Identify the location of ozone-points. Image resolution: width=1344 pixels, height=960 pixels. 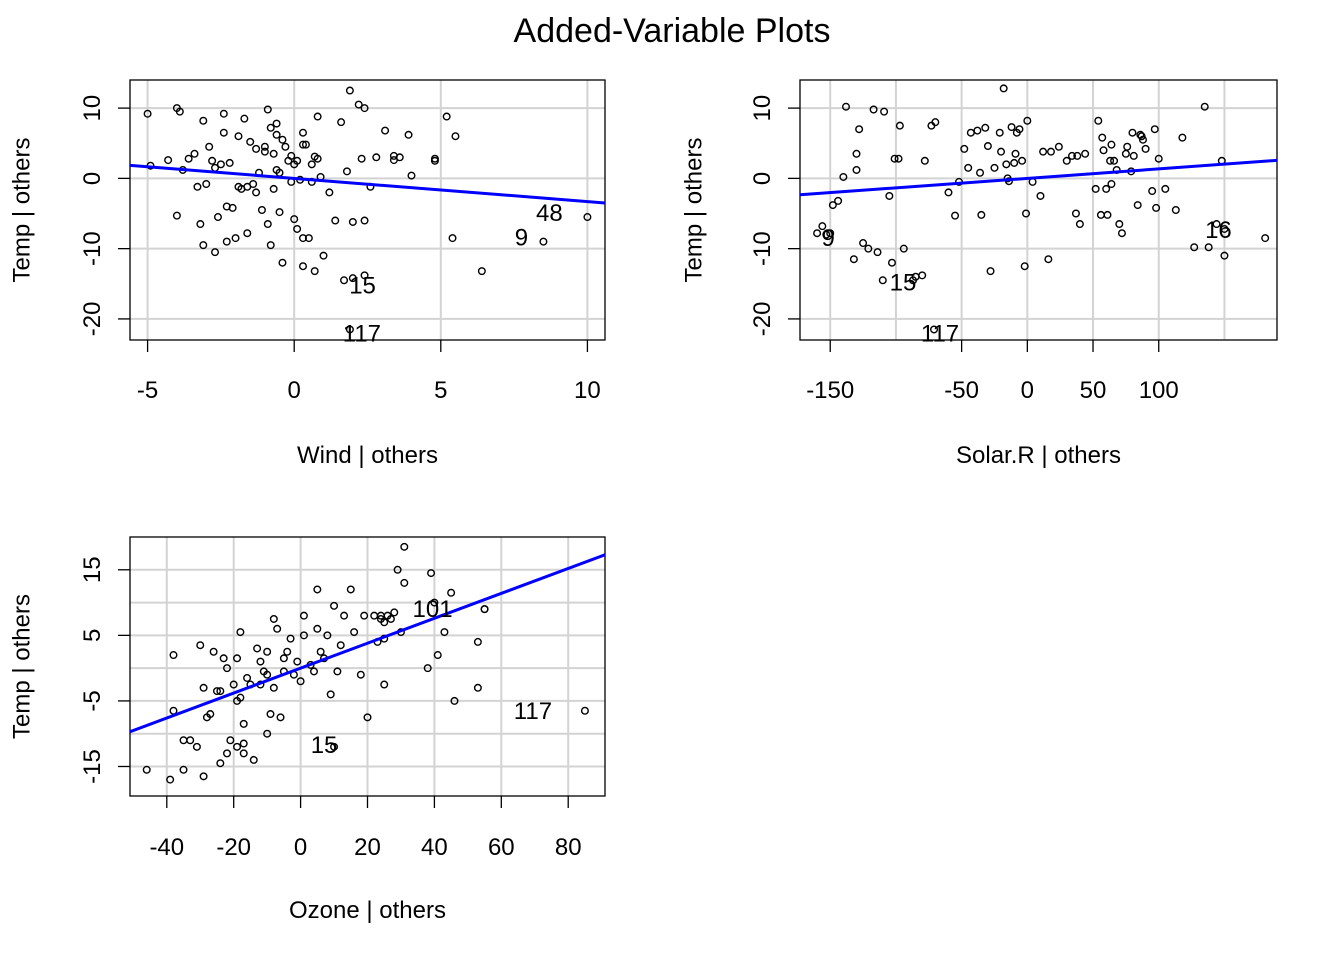
(365, 663).